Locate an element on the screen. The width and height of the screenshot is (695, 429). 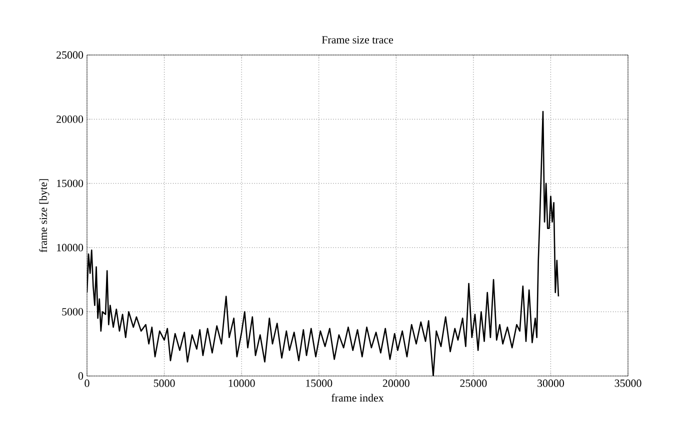
y-tick-label: 5000 is located at coordinates (73, 312).